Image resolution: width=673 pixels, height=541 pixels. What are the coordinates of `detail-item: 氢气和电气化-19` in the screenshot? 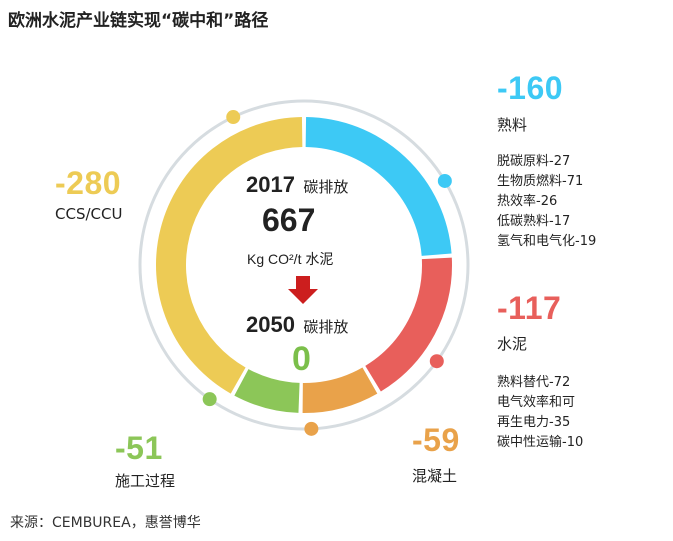 It's located at (547, 241).